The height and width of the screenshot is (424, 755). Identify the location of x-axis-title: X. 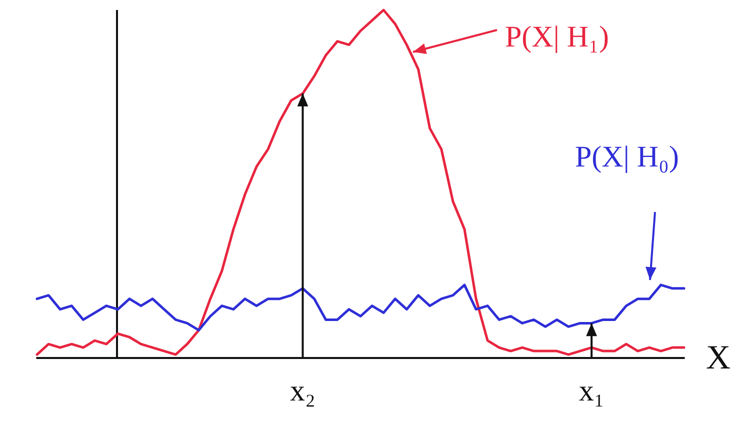
(718, 358).